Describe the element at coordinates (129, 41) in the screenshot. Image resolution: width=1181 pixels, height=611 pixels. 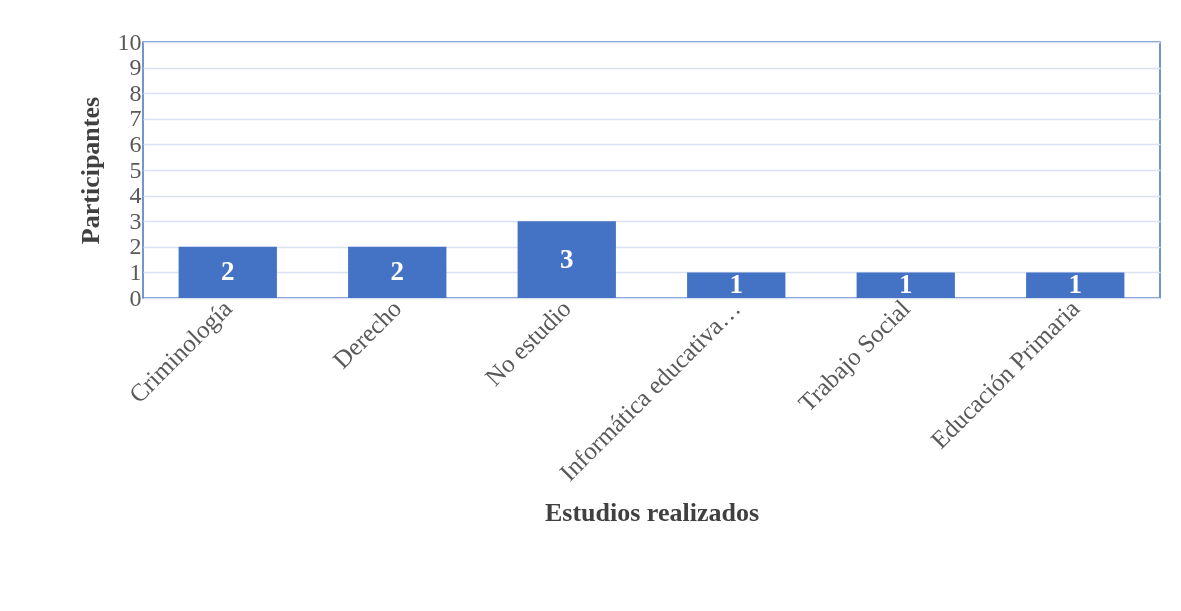
I see `y-tick-label: 10` at that location.